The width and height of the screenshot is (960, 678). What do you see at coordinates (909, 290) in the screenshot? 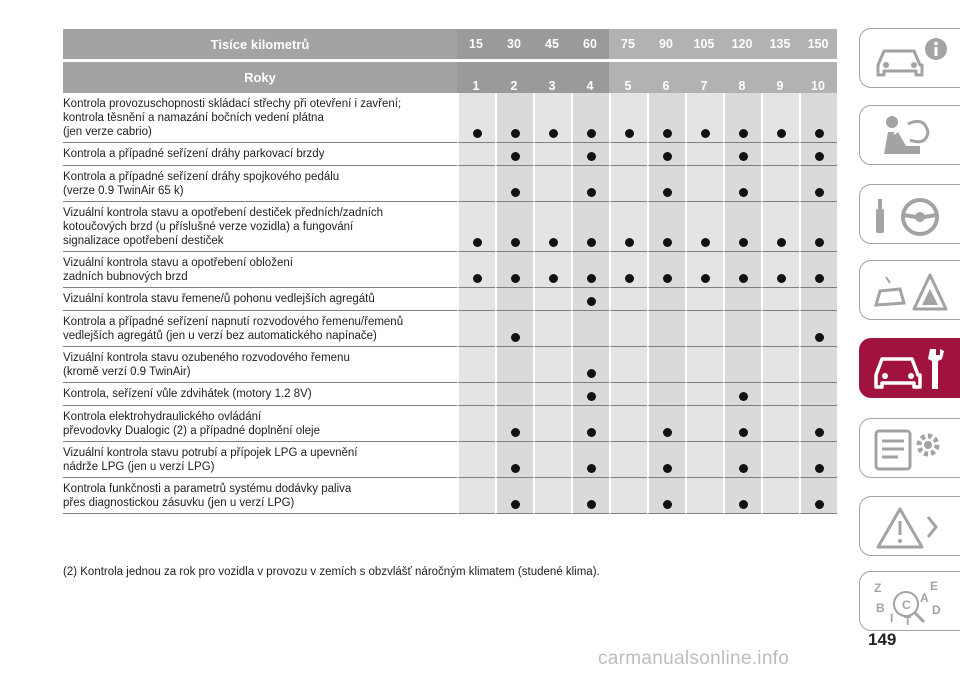
I see `tab-emergency` at bounding box center [909, 290].